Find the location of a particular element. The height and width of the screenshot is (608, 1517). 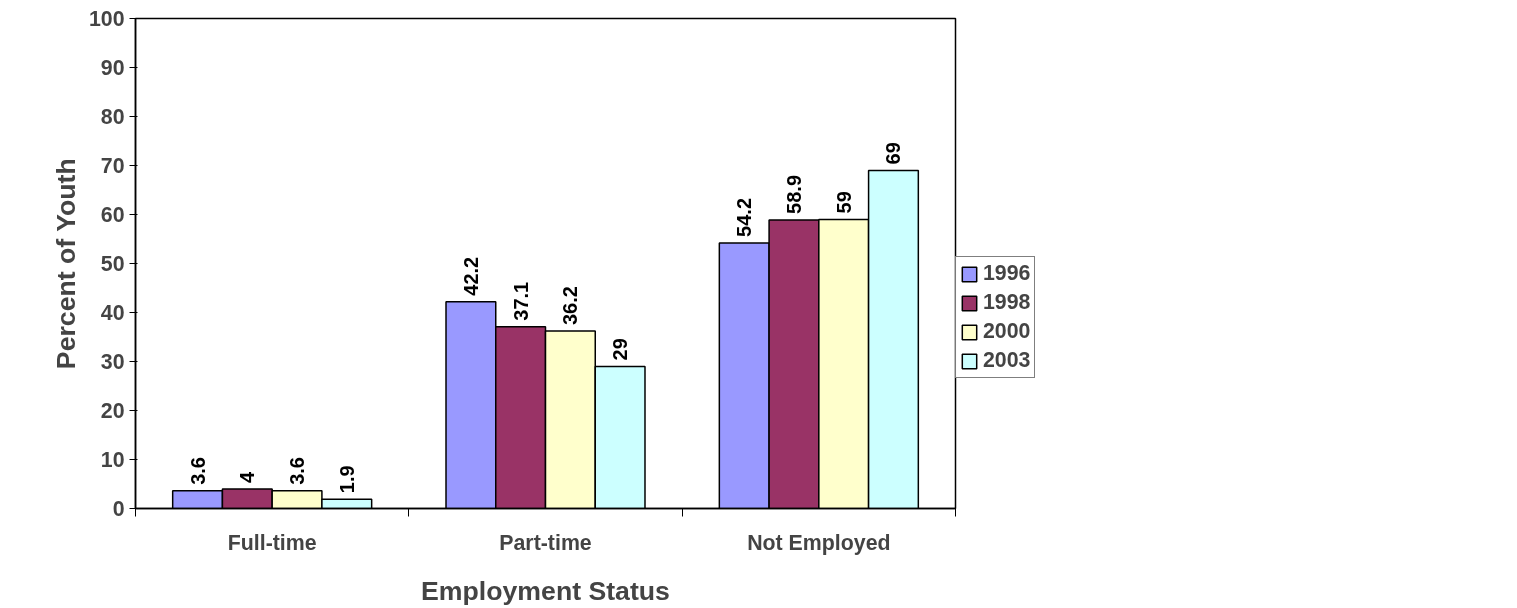

y-axis-title: Percent of Youth is located at coordinates (65, 264).